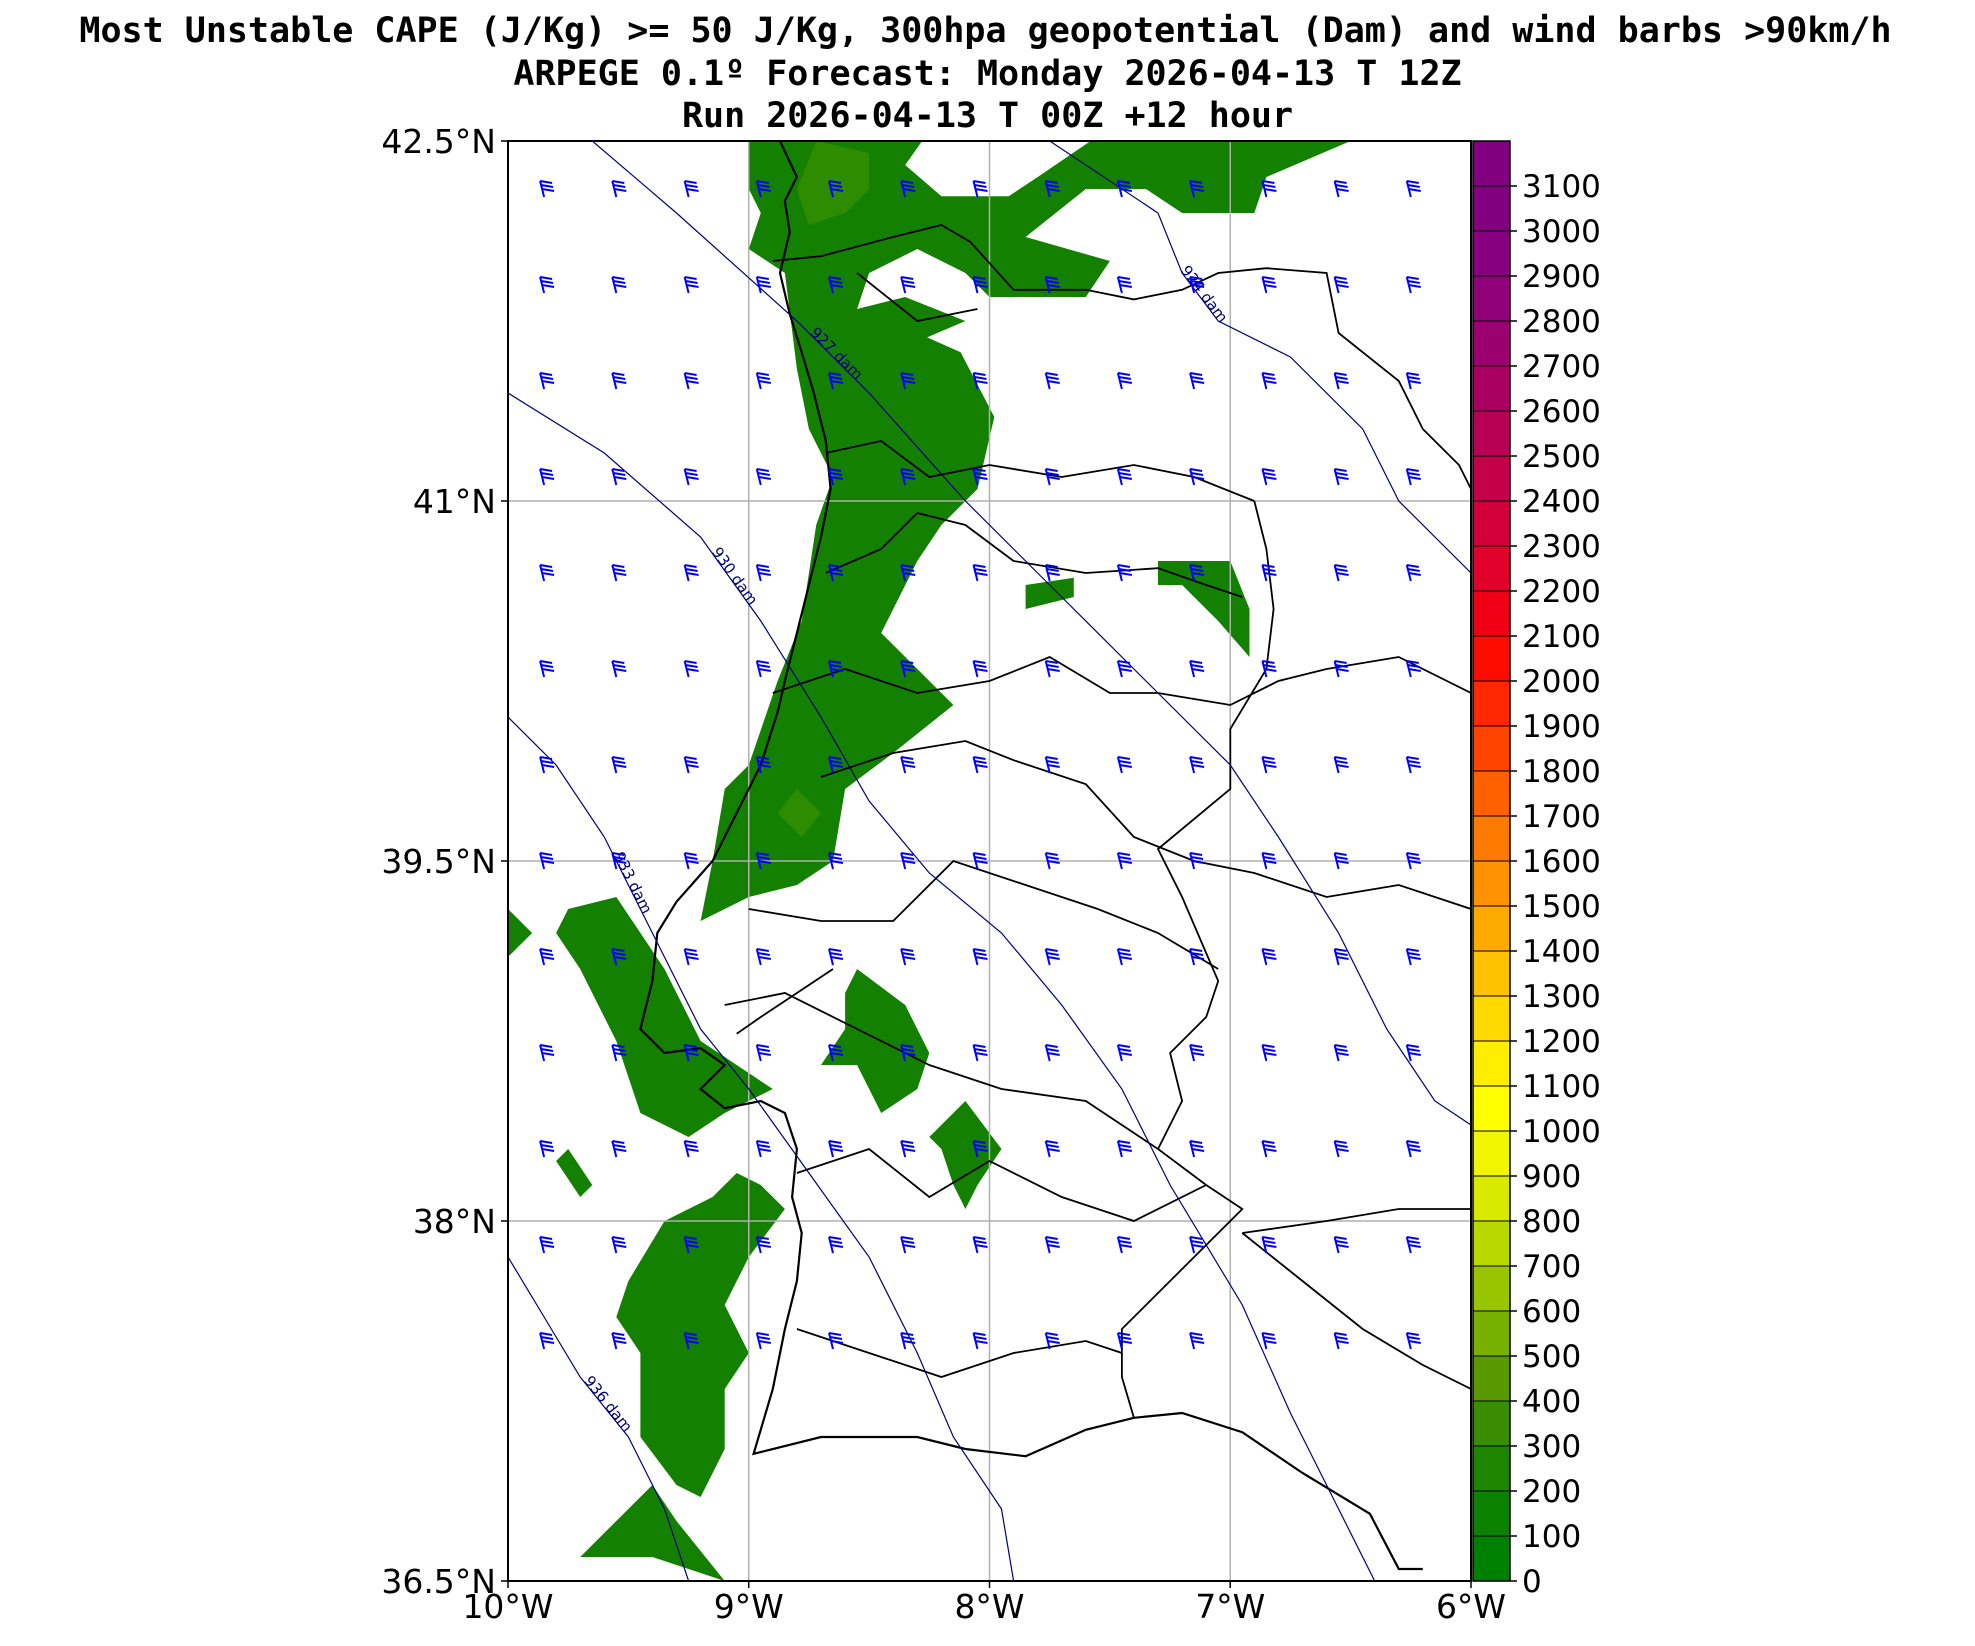 This screenshot has height=1646, width=1975. Describe the element at coordinates (989, 1606) in the screenshot. I see `x-tick-label: 8°W` at that location.